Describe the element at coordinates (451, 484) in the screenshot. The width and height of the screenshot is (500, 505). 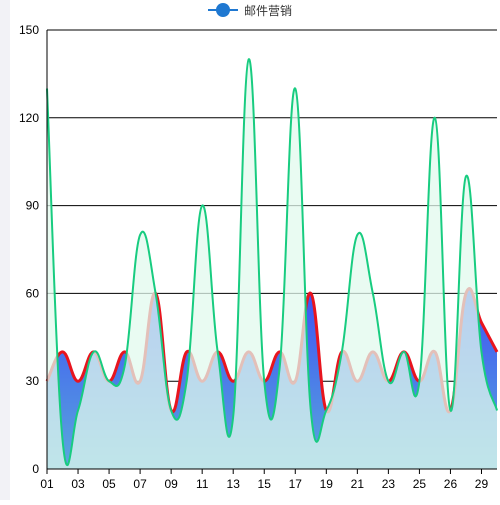
I see `x-tick-label: 26` at that location.